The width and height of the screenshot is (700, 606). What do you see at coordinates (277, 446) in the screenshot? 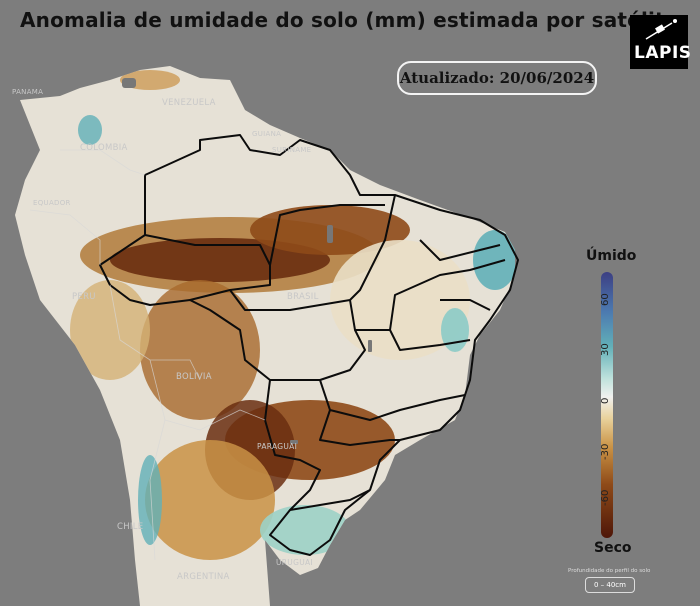
I see `country-label-paraguai: PARAGUAI` at bounding box center [277, 446].